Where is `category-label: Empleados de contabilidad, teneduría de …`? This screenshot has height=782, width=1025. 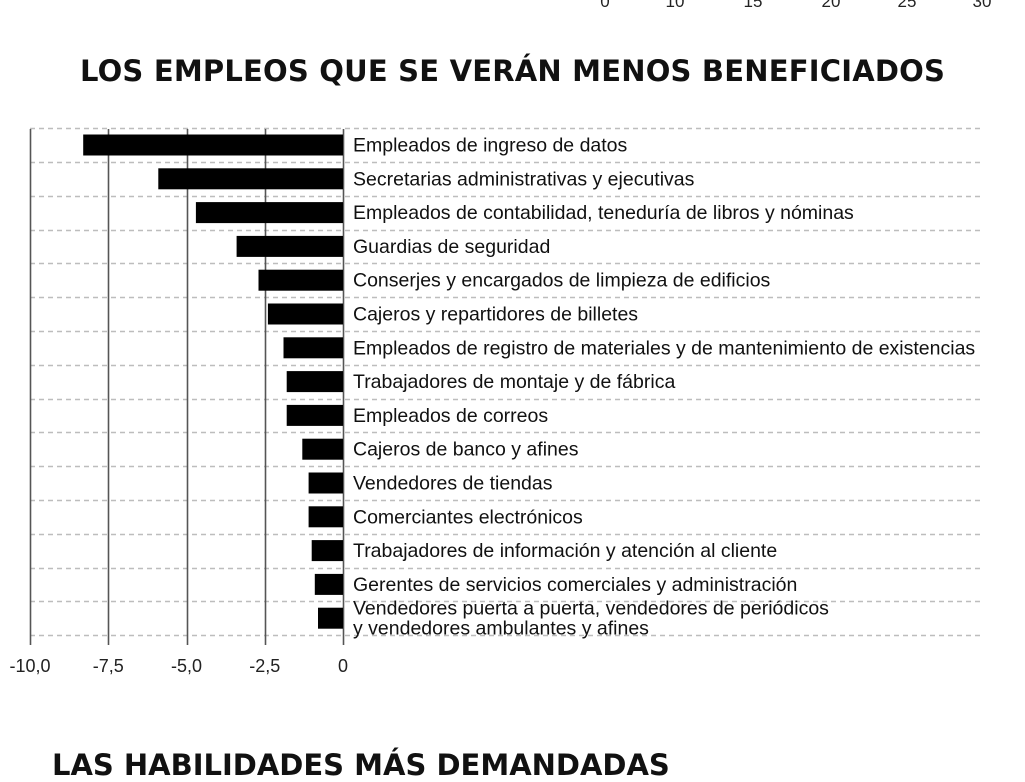
category-label: Empleados de contabilidad, teneduría de … is located at coordinates (603, 213).